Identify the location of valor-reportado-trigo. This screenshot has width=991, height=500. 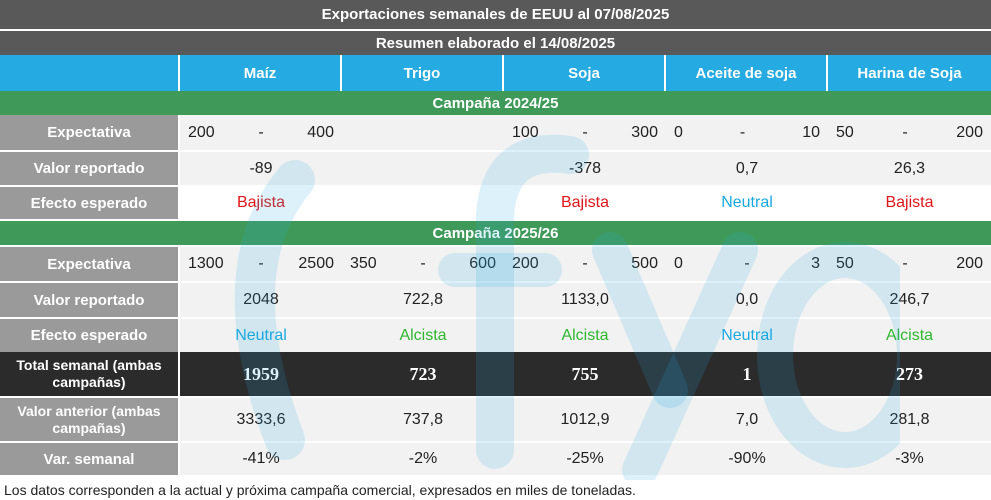
(423, 168).